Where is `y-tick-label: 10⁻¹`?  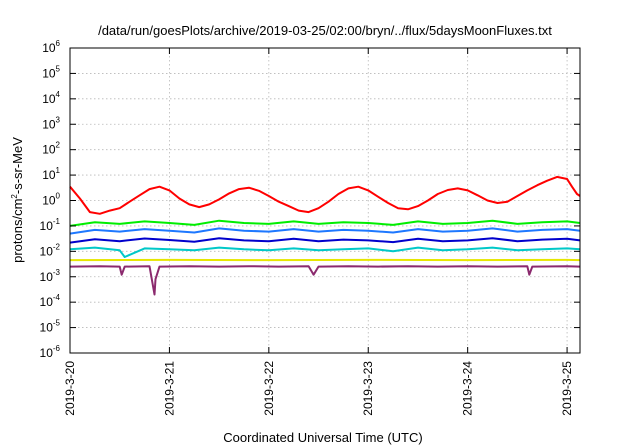
y-tick-label: 10⁻¹ is located at coordinates (50, 225).